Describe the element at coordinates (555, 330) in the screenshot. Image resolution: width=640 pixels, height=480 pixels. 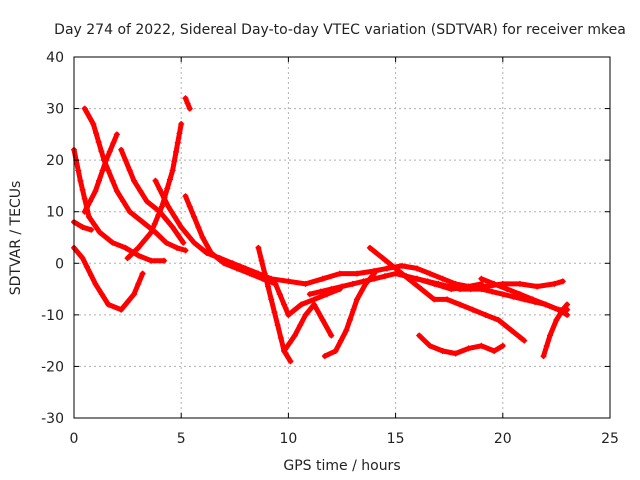
I see `series-arc-s` at that location.